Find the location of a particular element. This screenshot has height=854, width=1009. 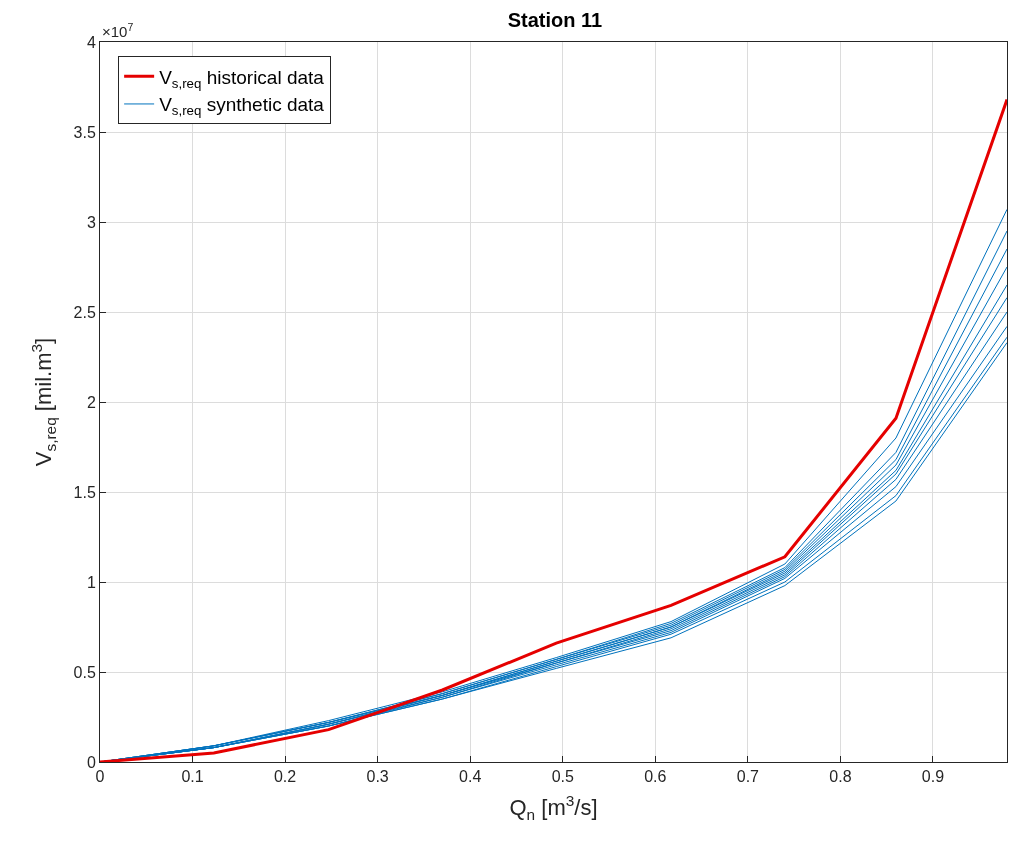

legend-label: V$_{s,req}$ historical data is located at coordinates (242, 78).